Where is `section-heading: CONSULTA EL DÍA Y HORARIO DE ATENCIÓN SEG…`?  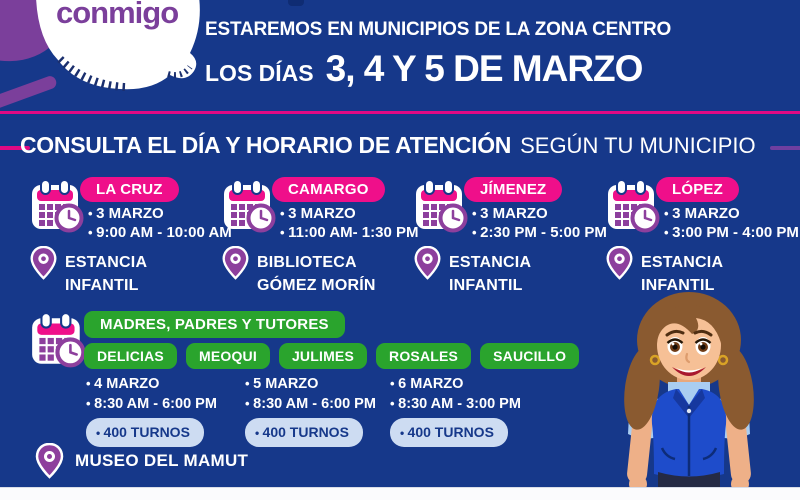 section-heading: CONSULTA EL DÍA Y HORARIO DE ATENCIÓN SEG… is located at coordinates (388, 145).